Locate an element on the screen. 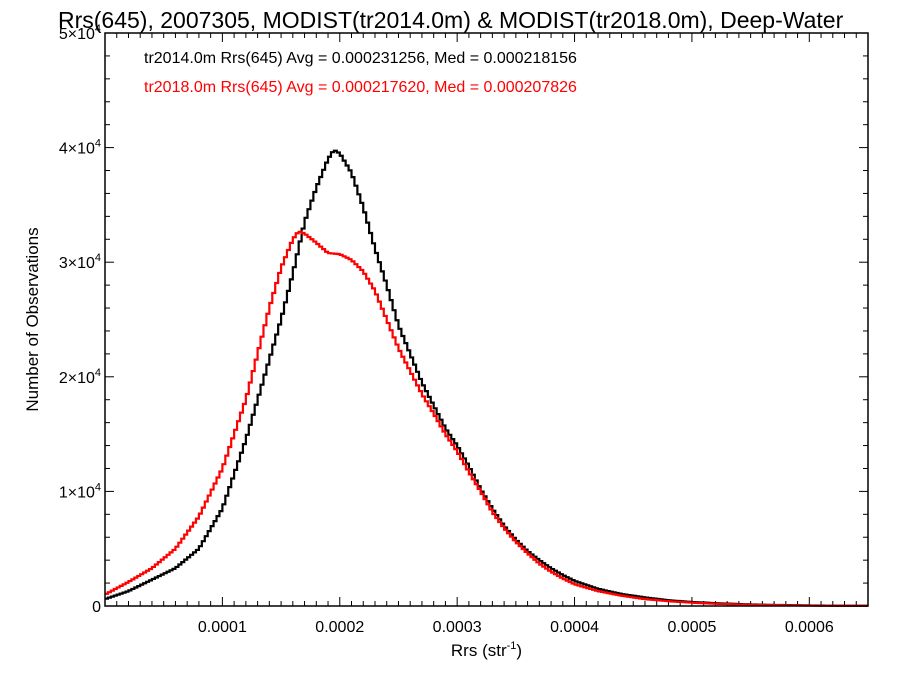 The image size is (900, 675). y-tick-label: 2×10⁴ is located at coordinates (80, 377).